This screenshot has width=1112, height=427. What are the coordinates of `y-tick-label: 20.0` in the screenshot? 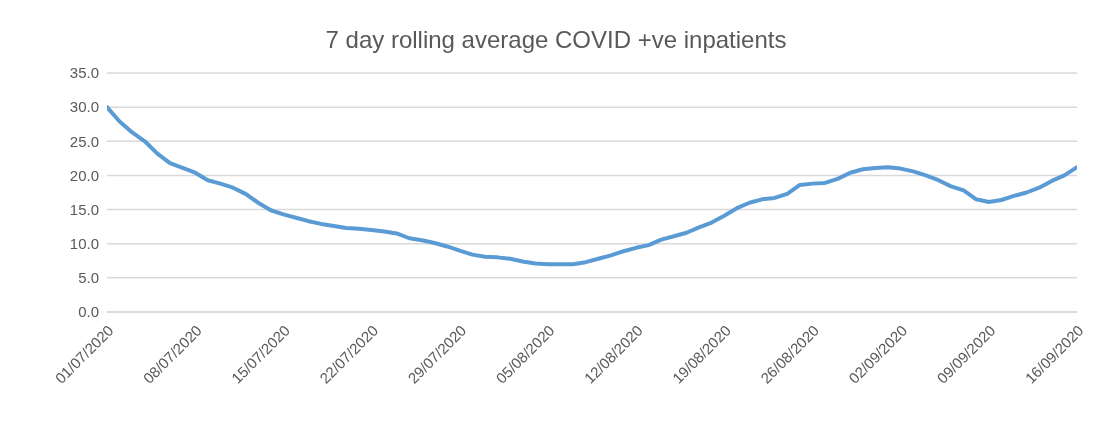 It's located at (84, 175).